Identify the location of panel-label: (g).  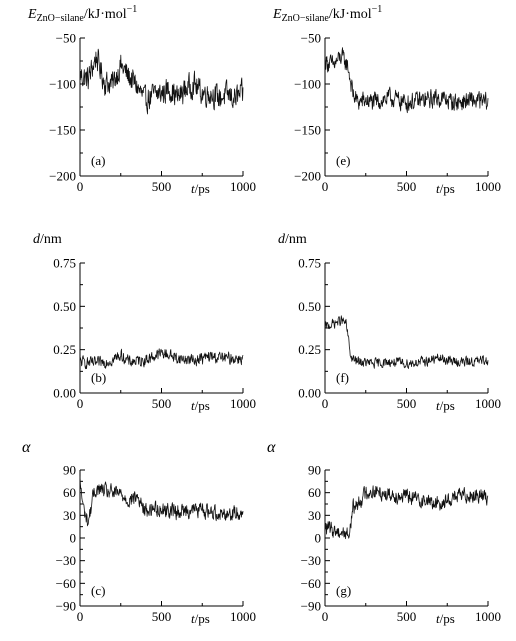
(343, 590).